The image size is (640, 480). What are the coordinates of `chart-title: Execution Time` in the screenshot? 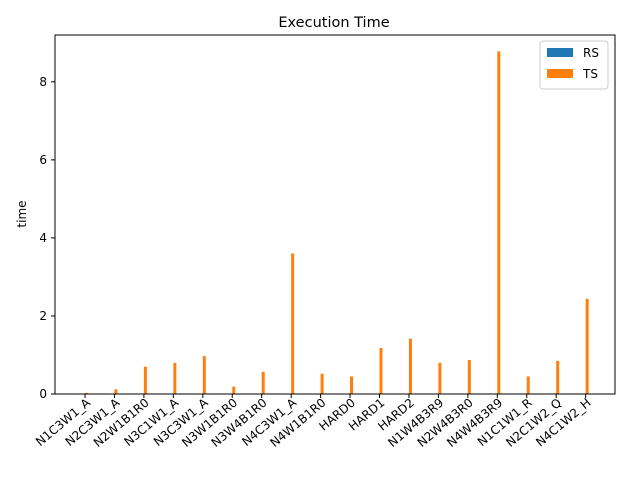 It's located at (333, 23).